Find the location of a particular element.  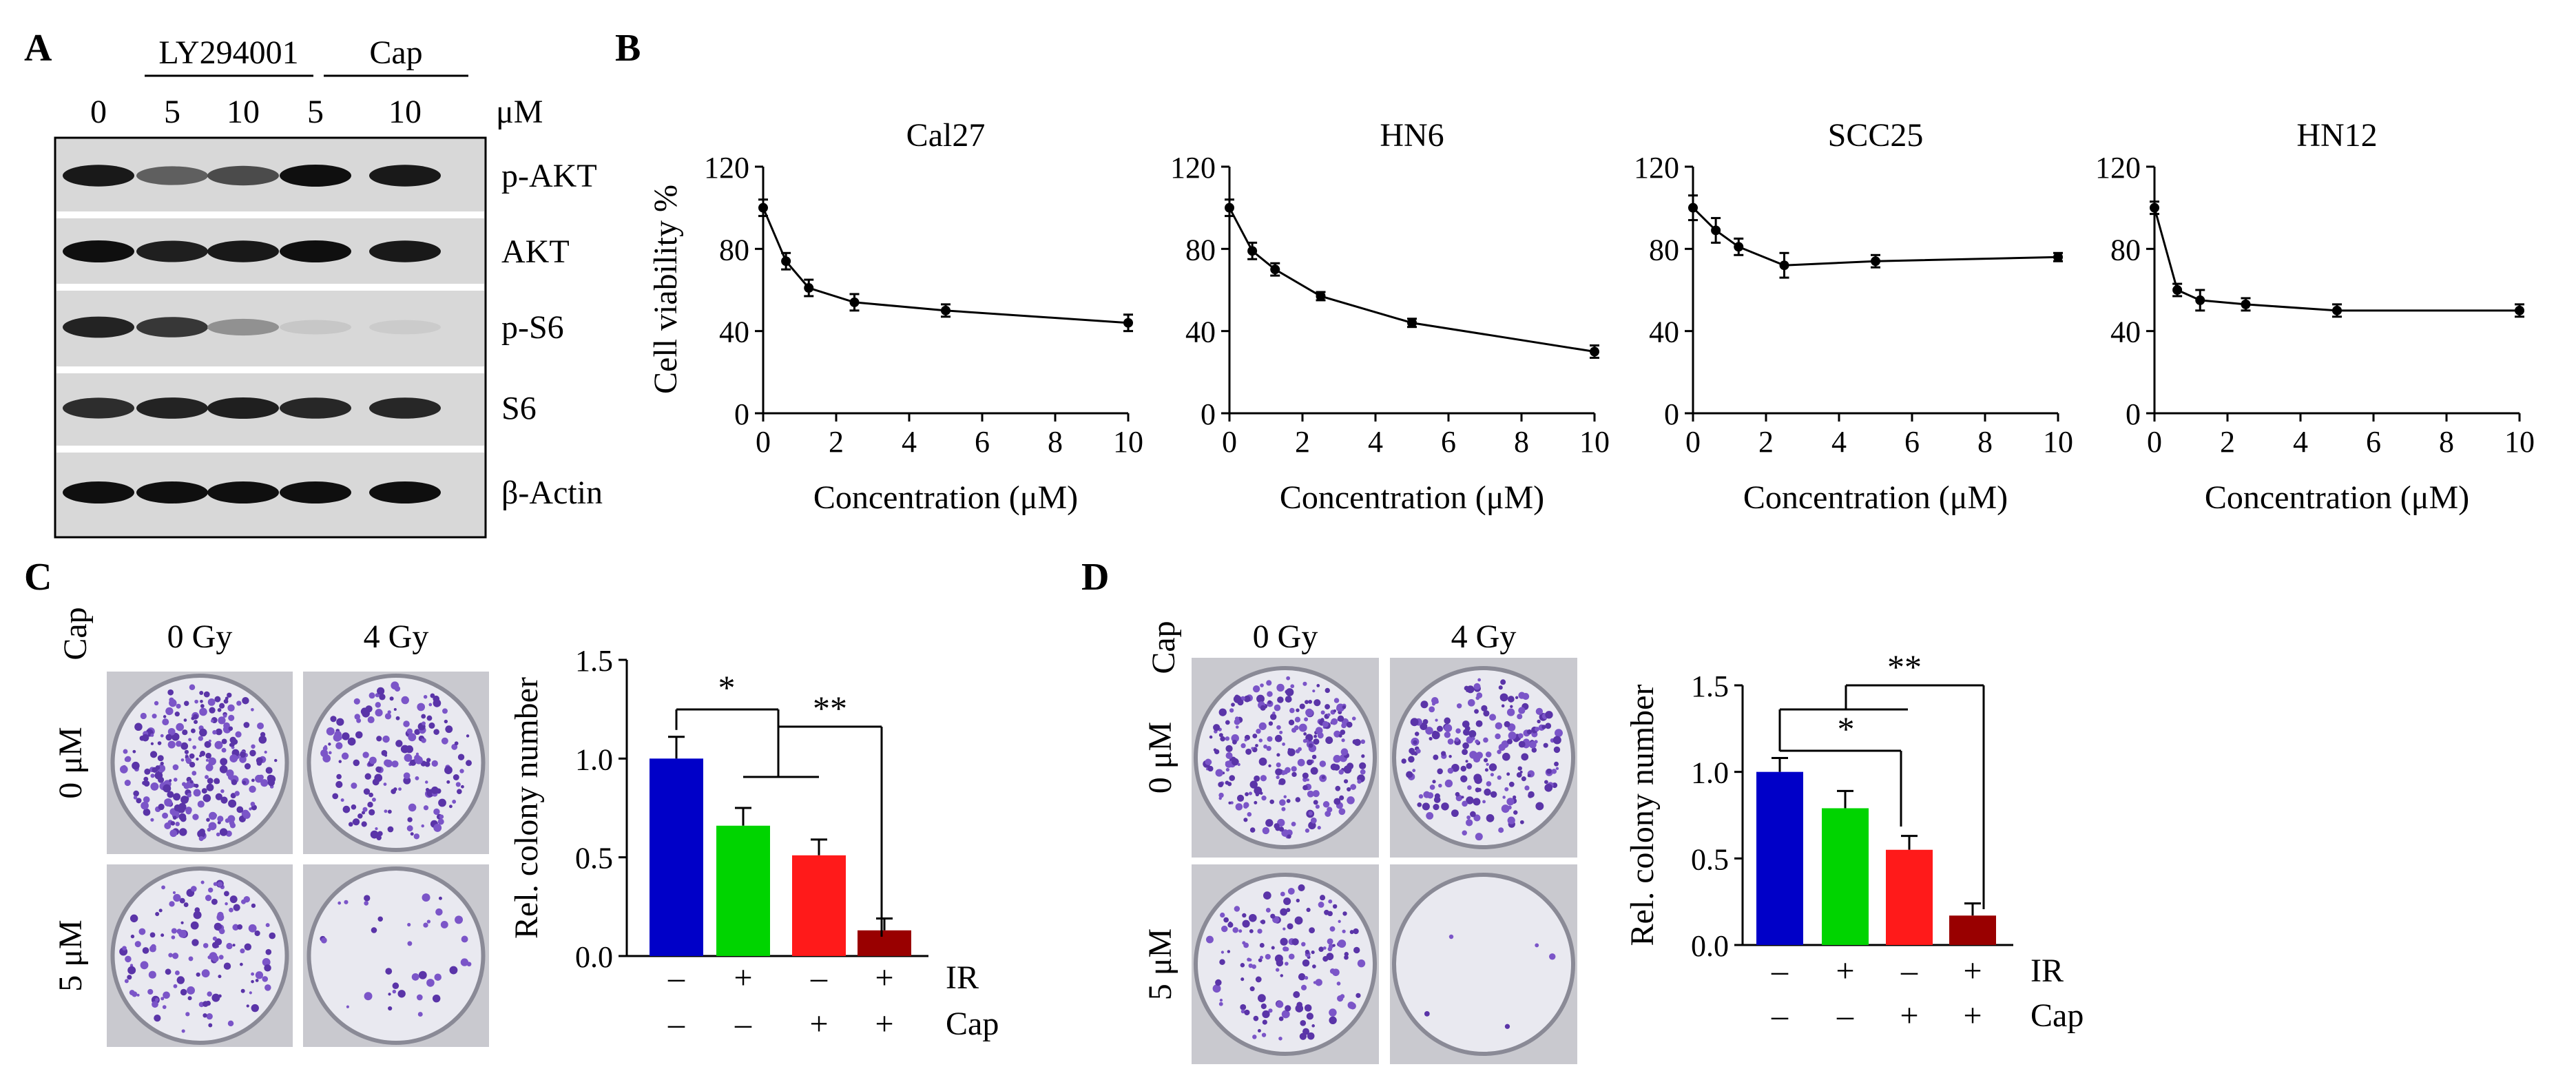

cap-sign: – is located at coordinates (743, 1024).